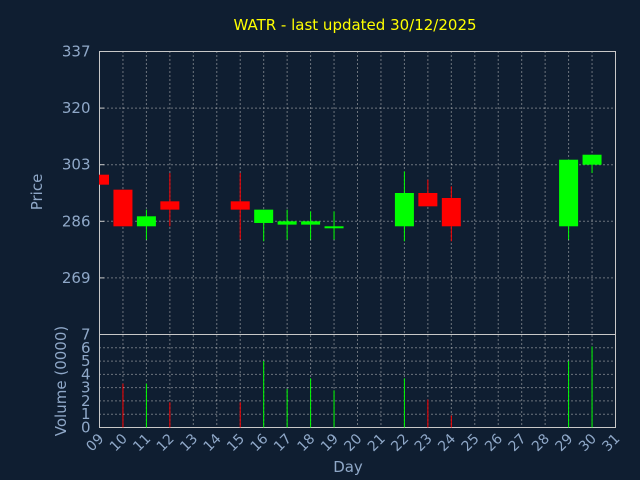 This screenshot has width=640, height=480. Describe the element at coordinates (76, 52) in the screenshot. I see `price-tick-label: 337` at that location.